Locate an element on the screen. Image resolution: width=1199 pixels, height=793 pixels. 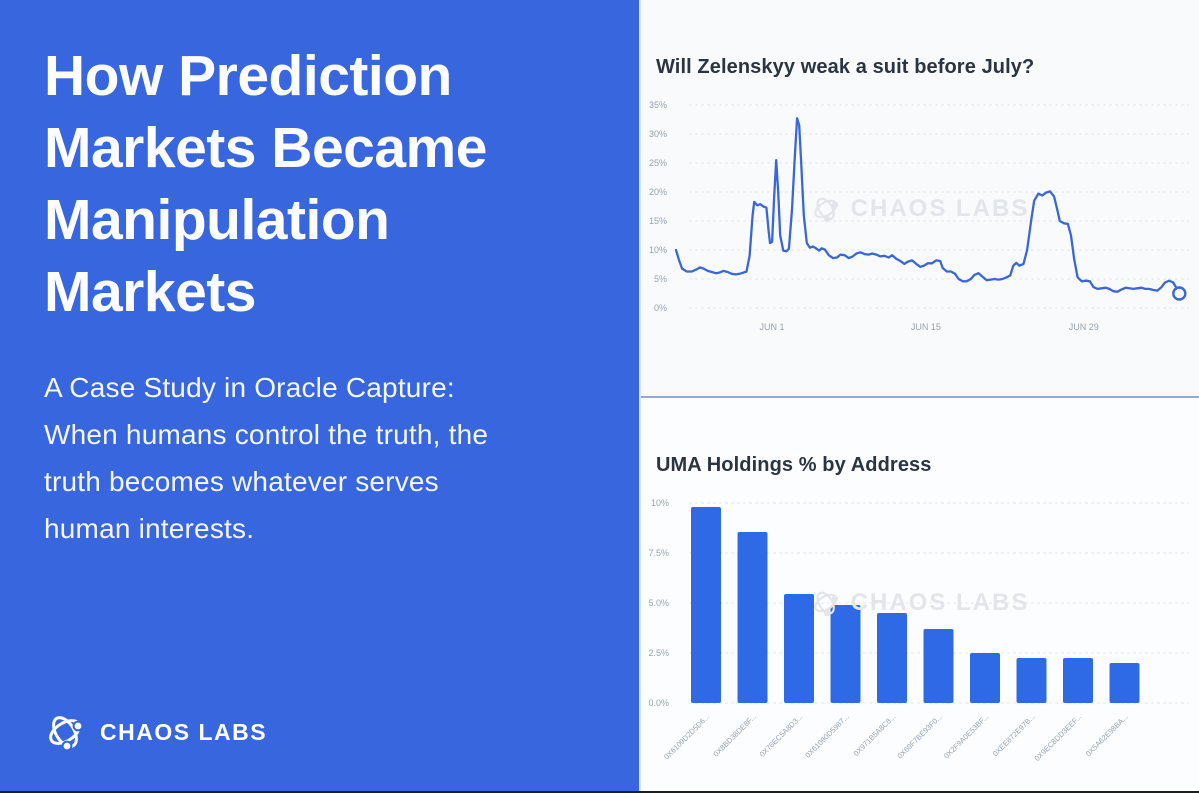
y-tick-label: 0% is located at coordinates (660, 308).